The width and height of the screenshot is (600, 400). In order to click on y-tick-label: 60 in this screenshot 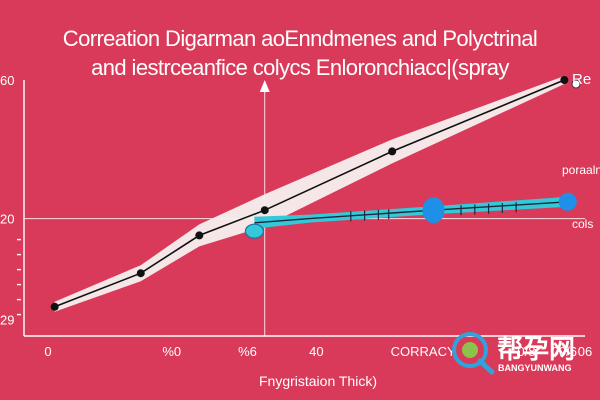, I will do `click(7, 80)`.